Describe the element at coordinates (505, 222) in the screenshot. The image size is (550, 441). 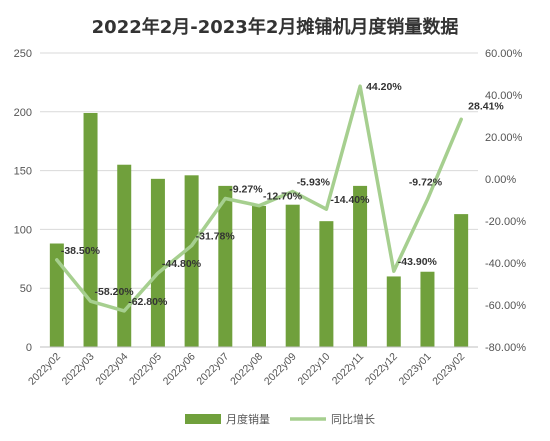
I see `right-tick-label: -20.00%` at that location.